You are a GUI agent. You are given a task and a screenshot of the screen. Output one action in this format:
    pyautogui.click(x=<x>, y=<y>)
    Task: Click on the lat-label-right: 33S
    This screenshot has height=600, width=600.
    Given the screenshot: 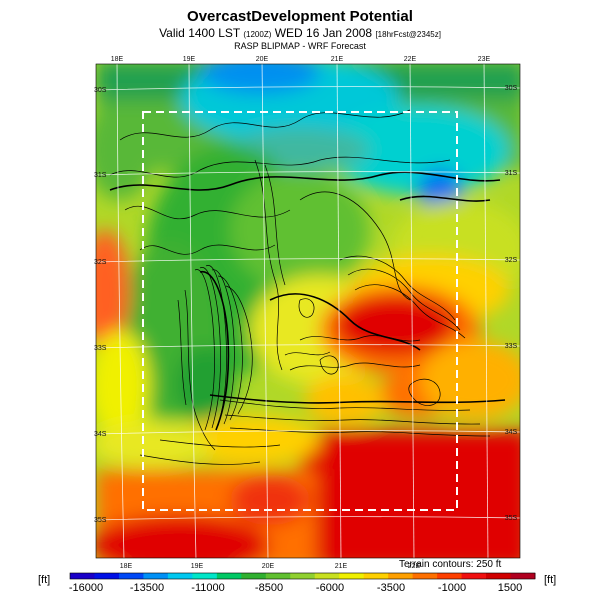 What is the action you would take?
    pyautogui.click(x=511, y=346)
    